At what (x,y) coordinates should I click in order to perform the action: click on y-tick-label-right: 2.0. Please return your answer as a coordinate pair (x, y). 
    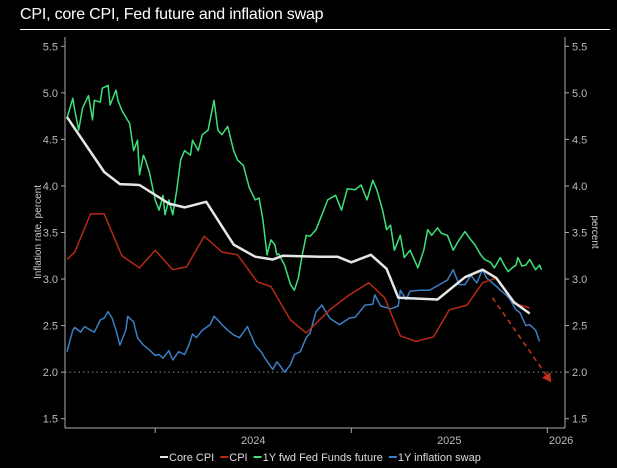
    Looking at the image, I should click on (579, 373).